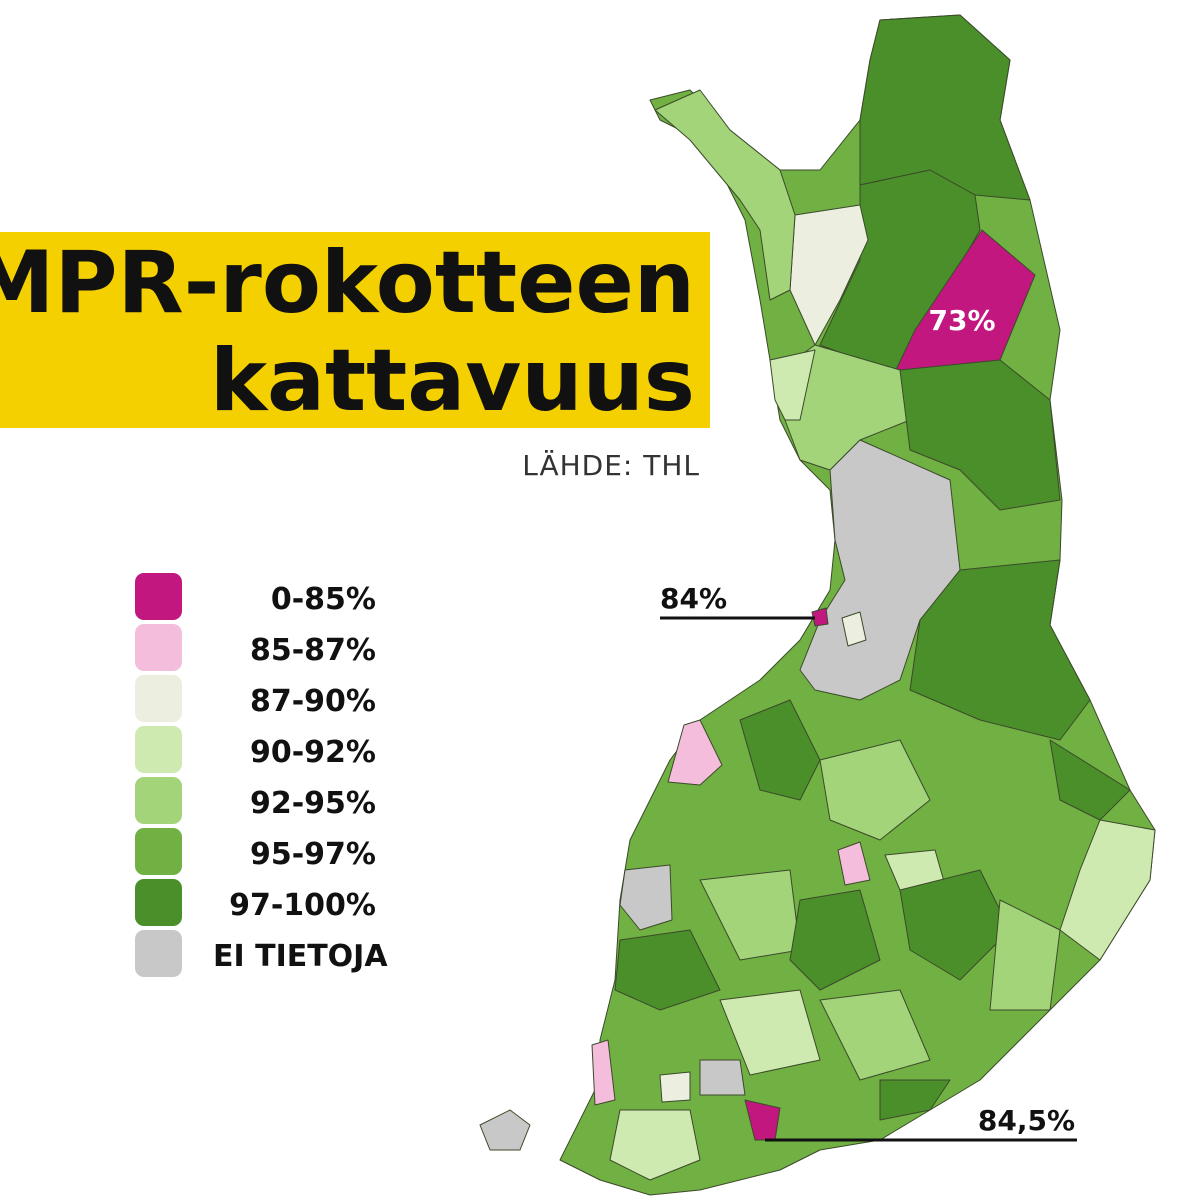 Image resolution: width=1200 pixels, height=1200 pixels. What do you see at coordinates (313, 752) in the screenshot?
I see `legend-label: 90-92%` at bounding box center [313, 752].